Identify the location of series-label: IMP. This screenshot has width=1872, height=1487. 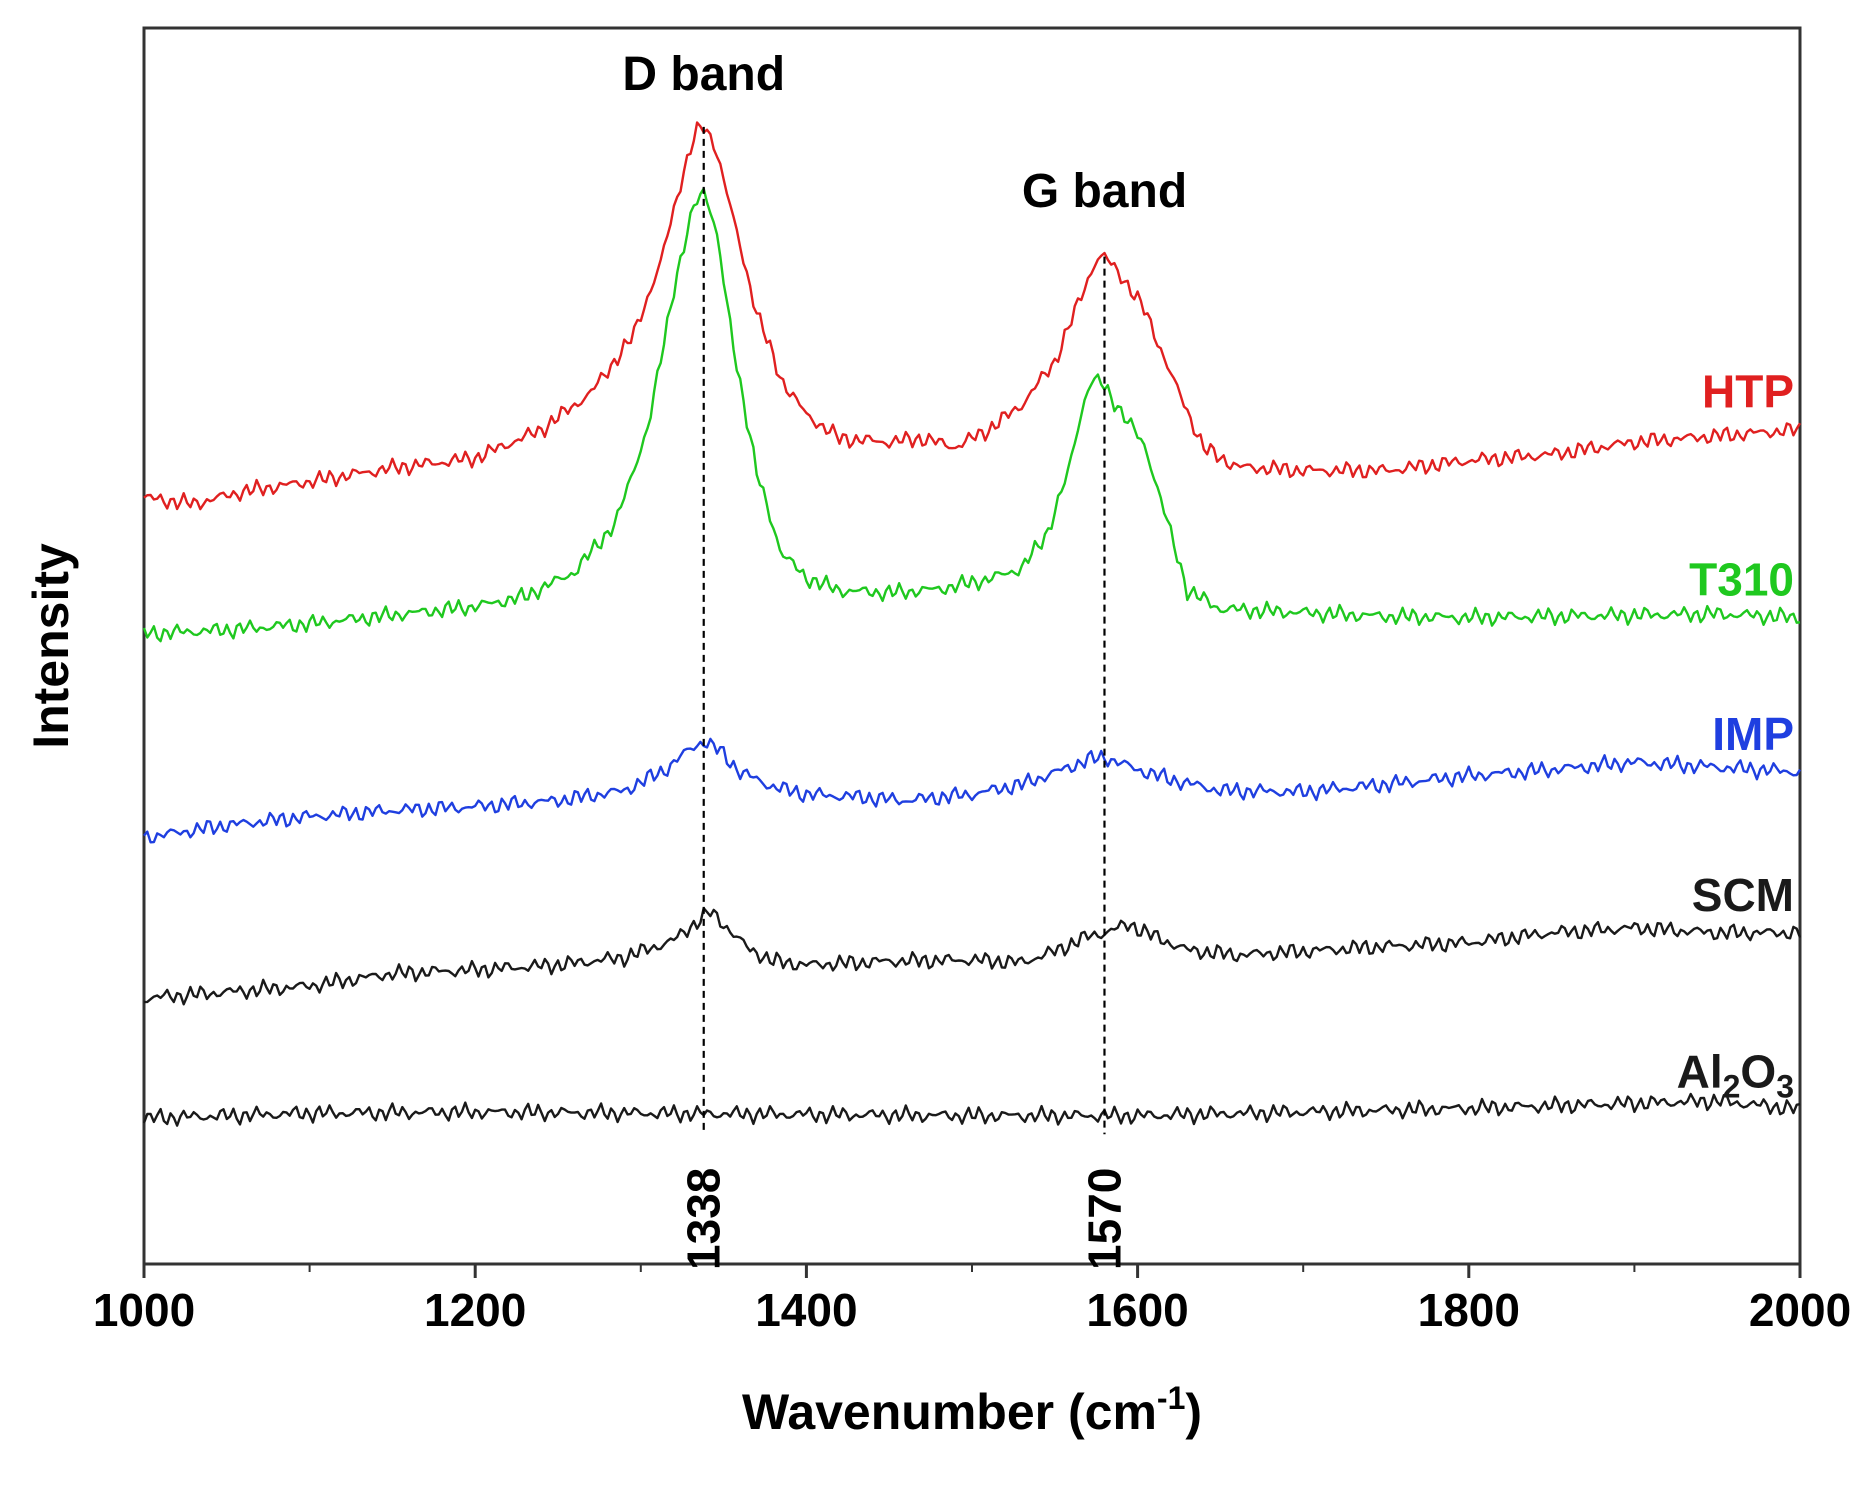
(1753, 734).